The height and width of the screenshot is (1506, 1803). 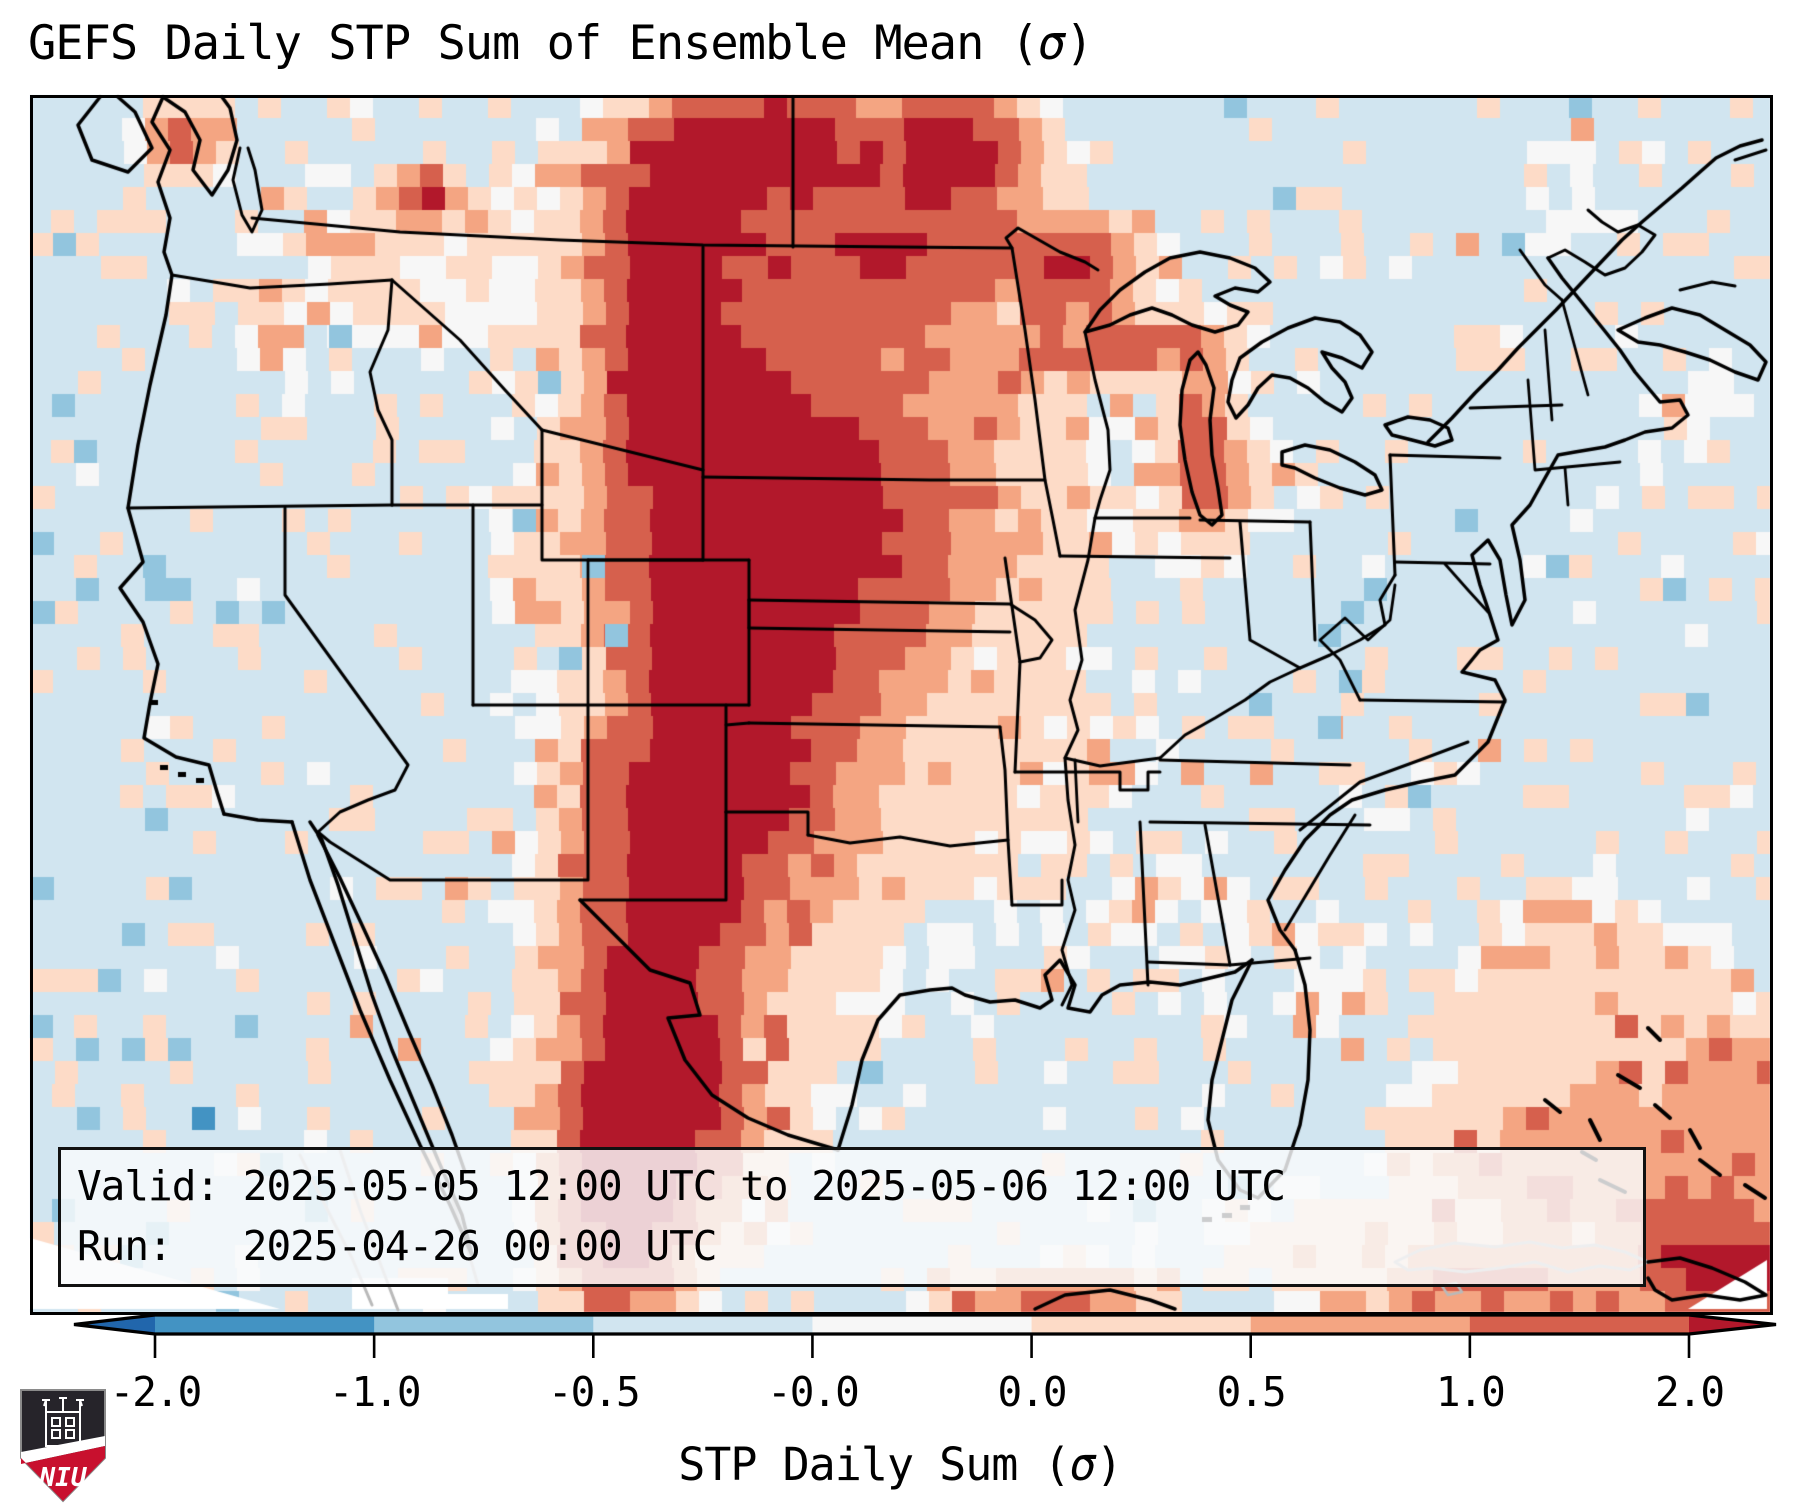 What do you see at coordinates (594, 1392) in the screenshot?
I see `colorbar-tick--0.5: -0.5` at bounding box center [594, 1392].